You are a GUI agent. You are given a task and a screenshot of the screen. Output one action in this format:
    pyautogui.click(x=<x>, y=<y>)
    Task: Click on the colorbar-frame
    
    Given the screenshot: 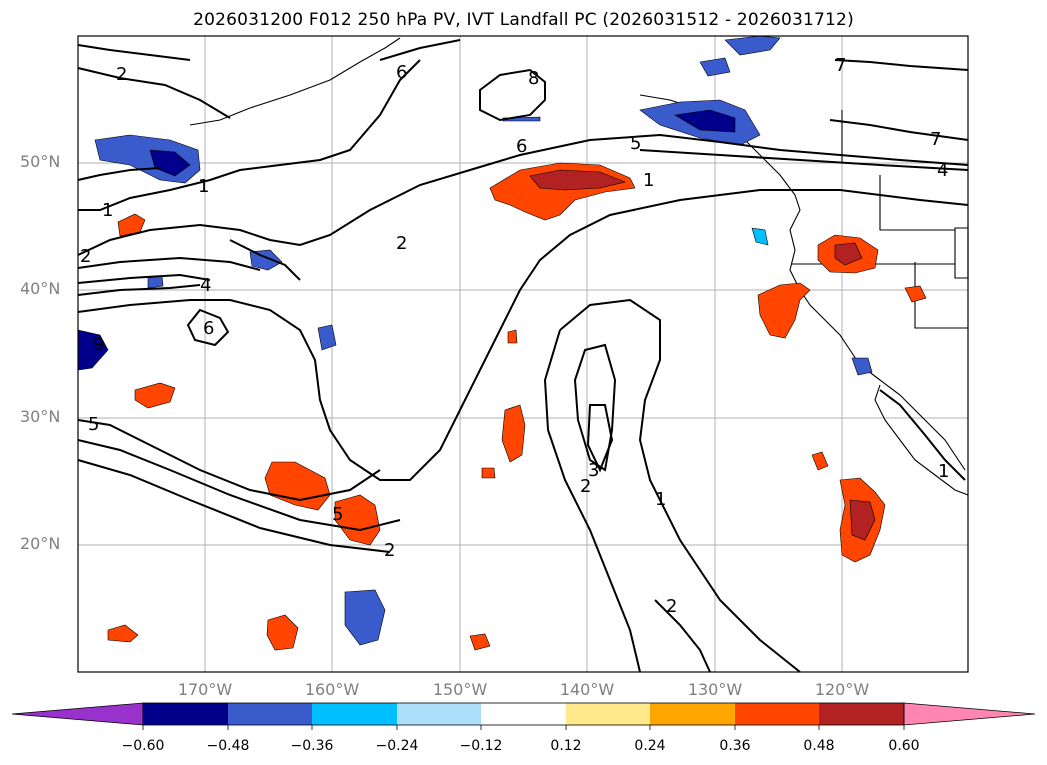 What is the action you would take?
    pyautogui.click(x=523, y=714)
    